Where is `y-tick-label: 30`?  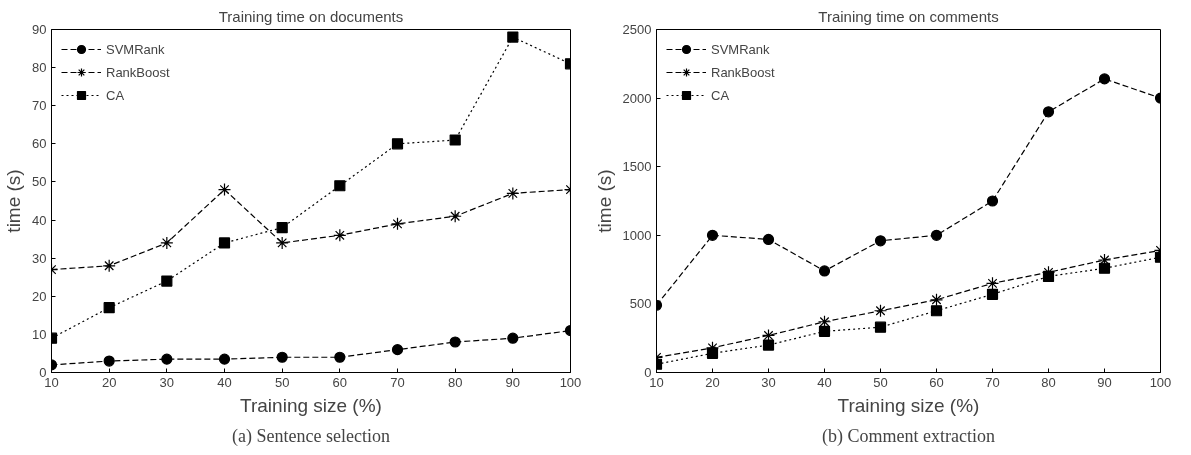
y-tick-label: 30 is located at coordinates (39, 258).